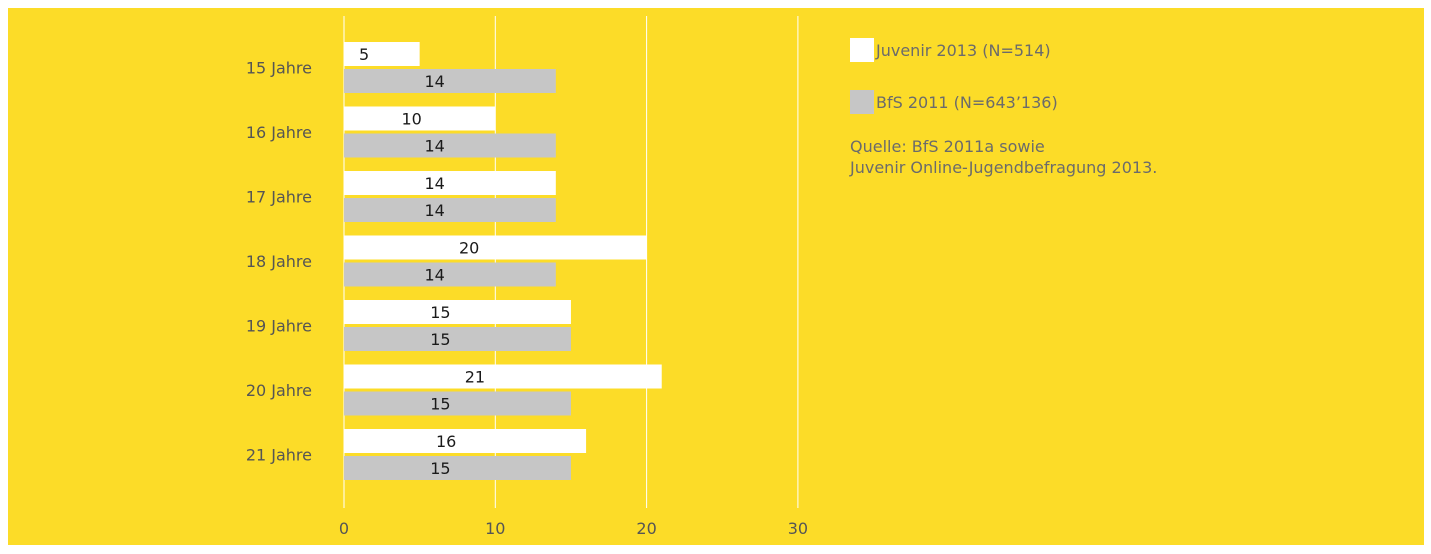 This screenshot has height=554, width=1431. What do you see at coordinates (279, 326) in the screenshot?
I see `category-label-4: 19 Jahre` at bounding box center [279, 326].